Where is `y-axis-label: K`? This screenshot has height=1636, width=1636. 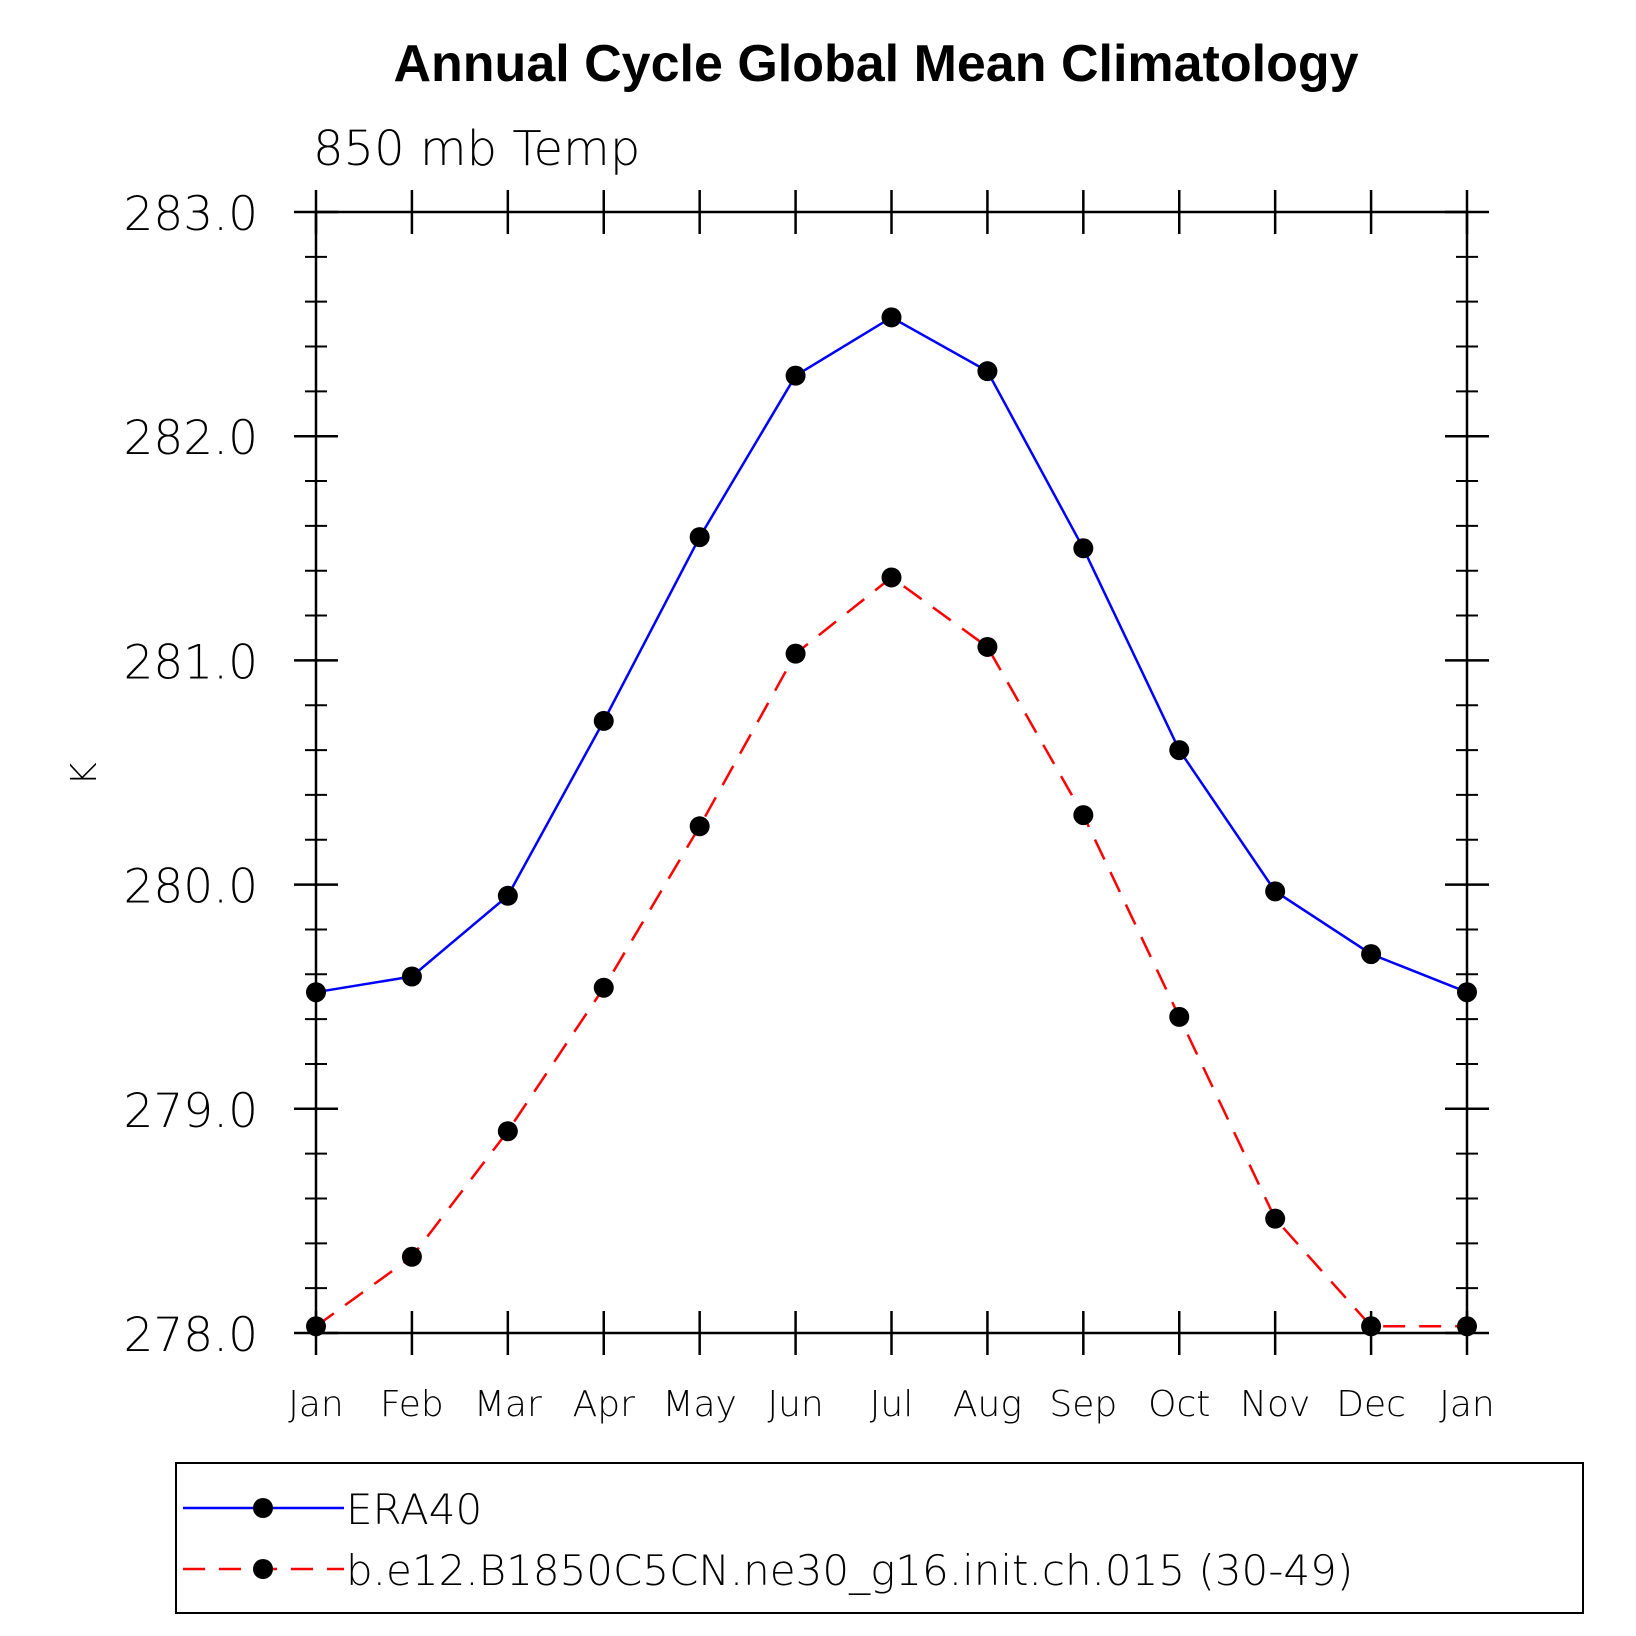
y-axis-label: K is located at coordinates (84, 774).